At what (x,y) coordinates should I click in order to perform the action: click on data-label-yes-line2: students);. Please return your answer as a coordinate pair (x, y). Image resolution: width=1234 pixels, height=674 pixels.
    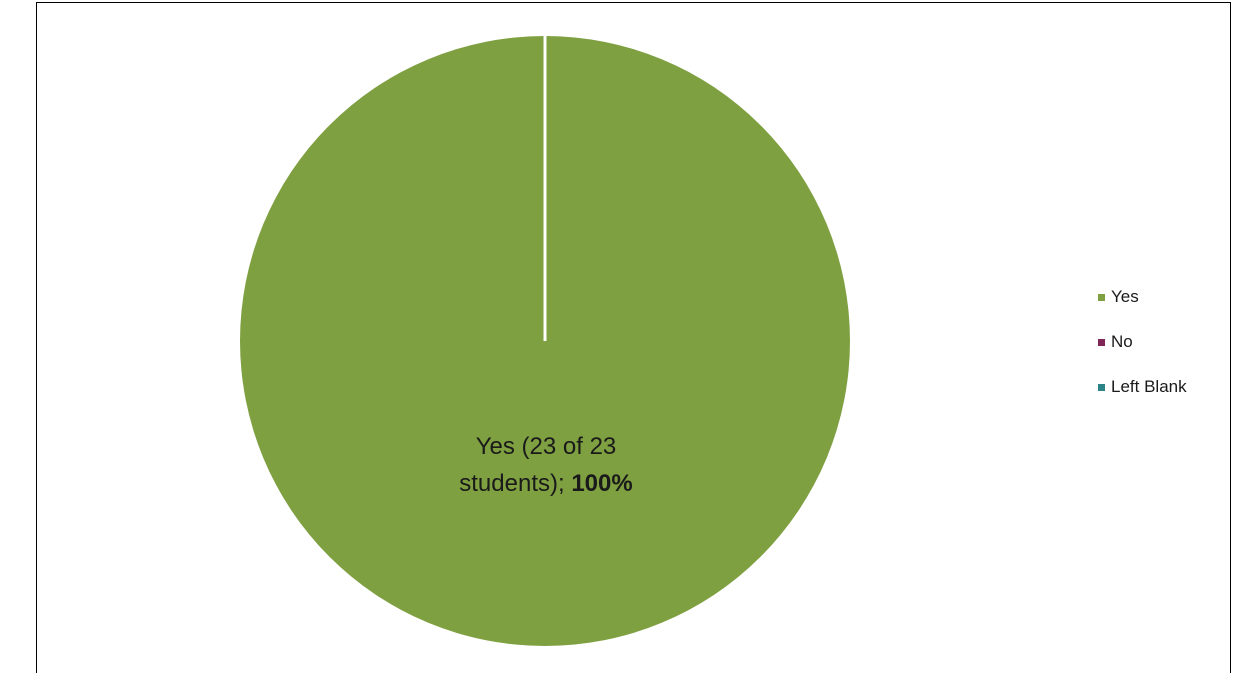
    Looking at the image, I should click on (515, 483).